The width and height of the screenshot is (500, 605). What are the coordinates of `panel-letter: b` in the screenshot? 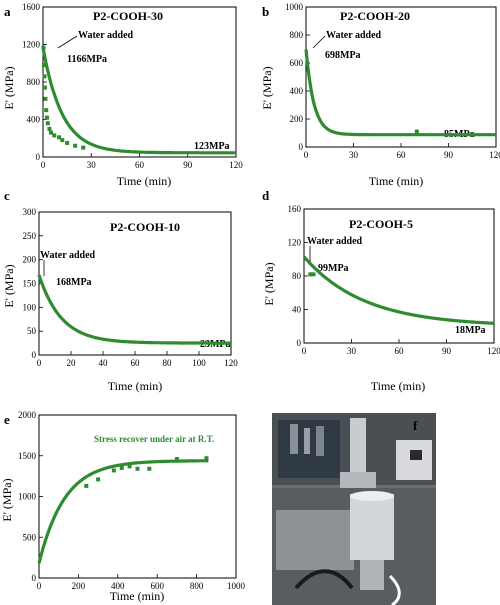 It's located at (265, 11).